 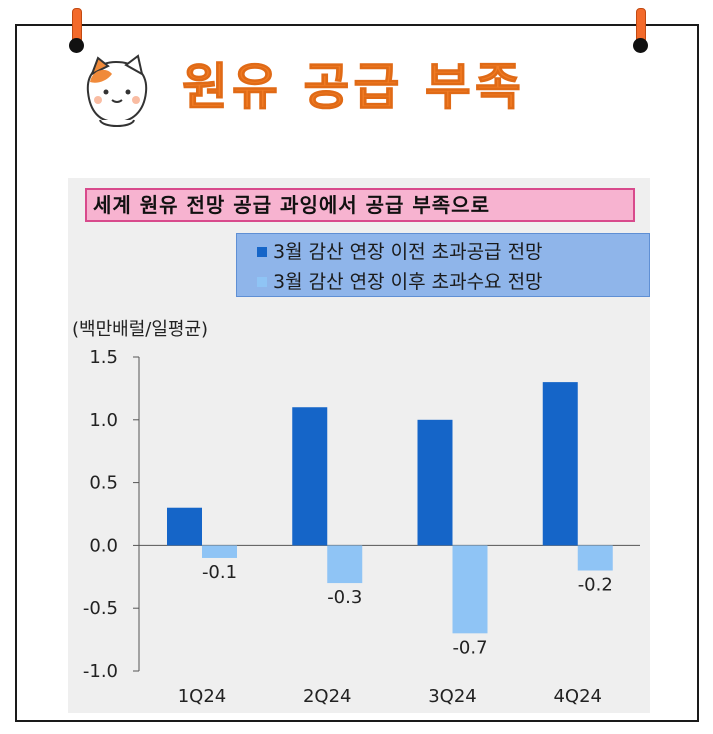 What do you see at coordinates (327, 696) in the screenshot?
I see `x-tick-label: 2Q24` at bounding box center [327, 696].